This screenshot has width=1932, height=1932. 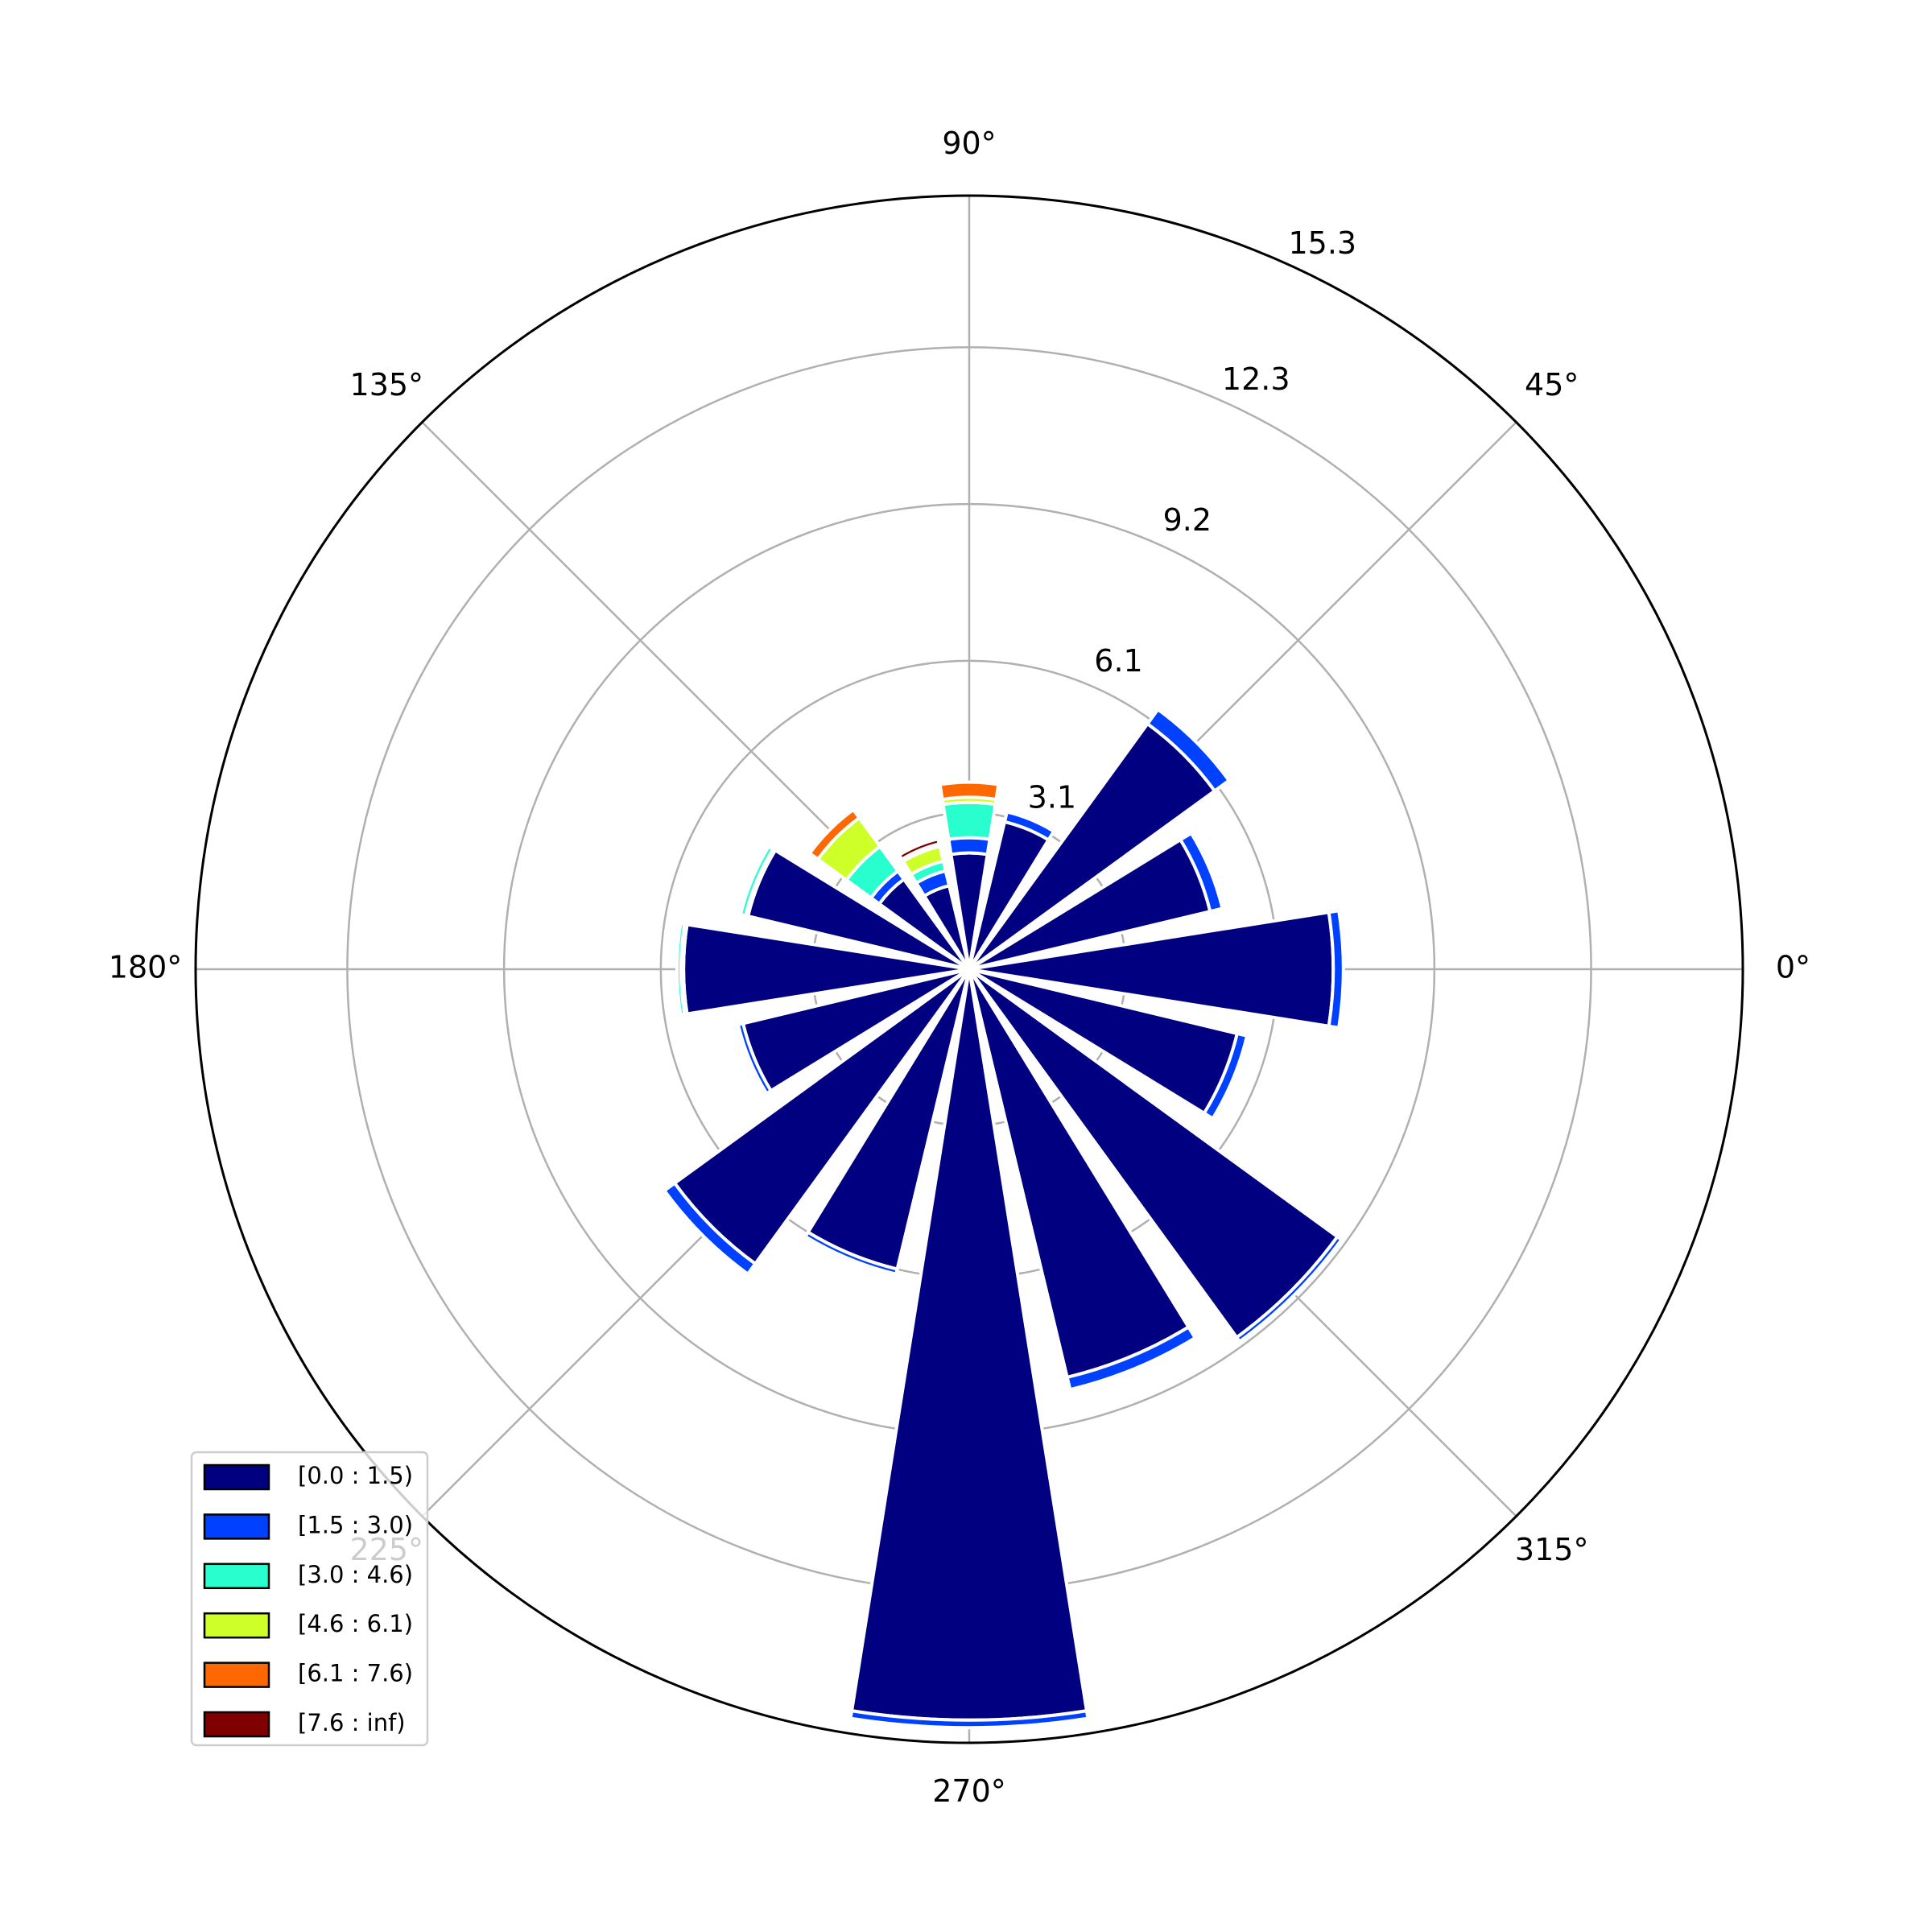 I want to click on angle-tick-label: 45°, so click(x=1552, y=384).